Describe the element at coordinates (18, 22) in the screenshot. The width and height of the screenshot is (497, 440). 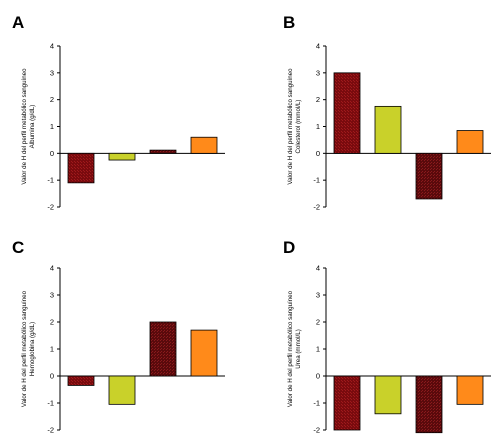
I see `panel-letter: A` at that location.